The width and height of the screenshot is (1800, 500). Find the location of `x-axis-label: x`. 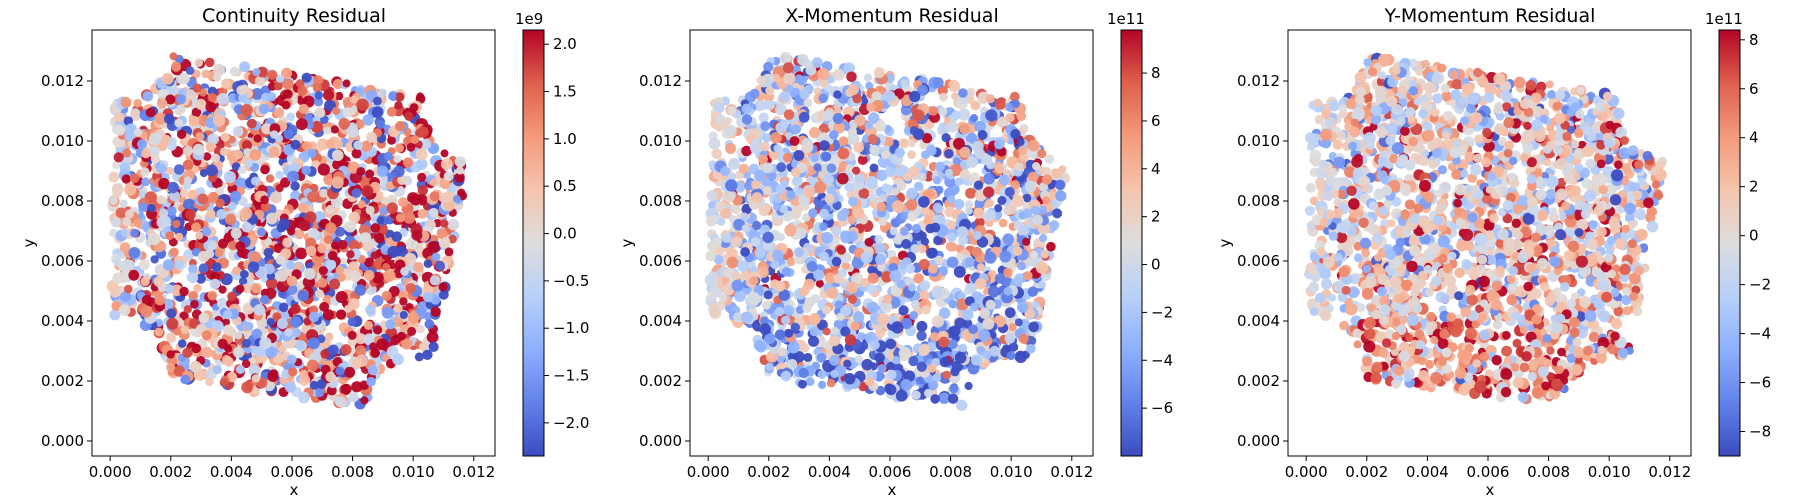

x-axis-label: x is located at coordinates (892, 490).